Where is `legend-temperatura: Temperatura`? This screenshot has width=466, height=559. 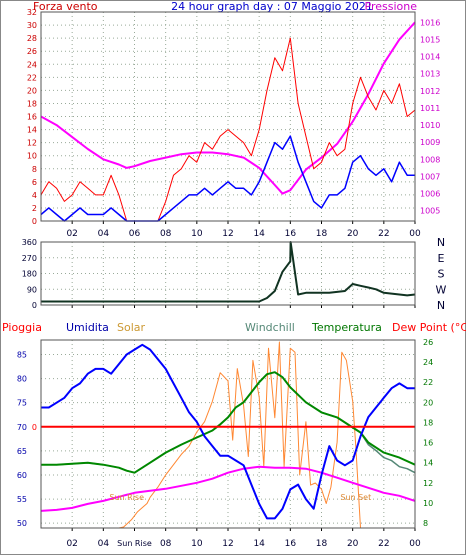 legend-temperatura: Temperatura is located at coordinates (346, 327).